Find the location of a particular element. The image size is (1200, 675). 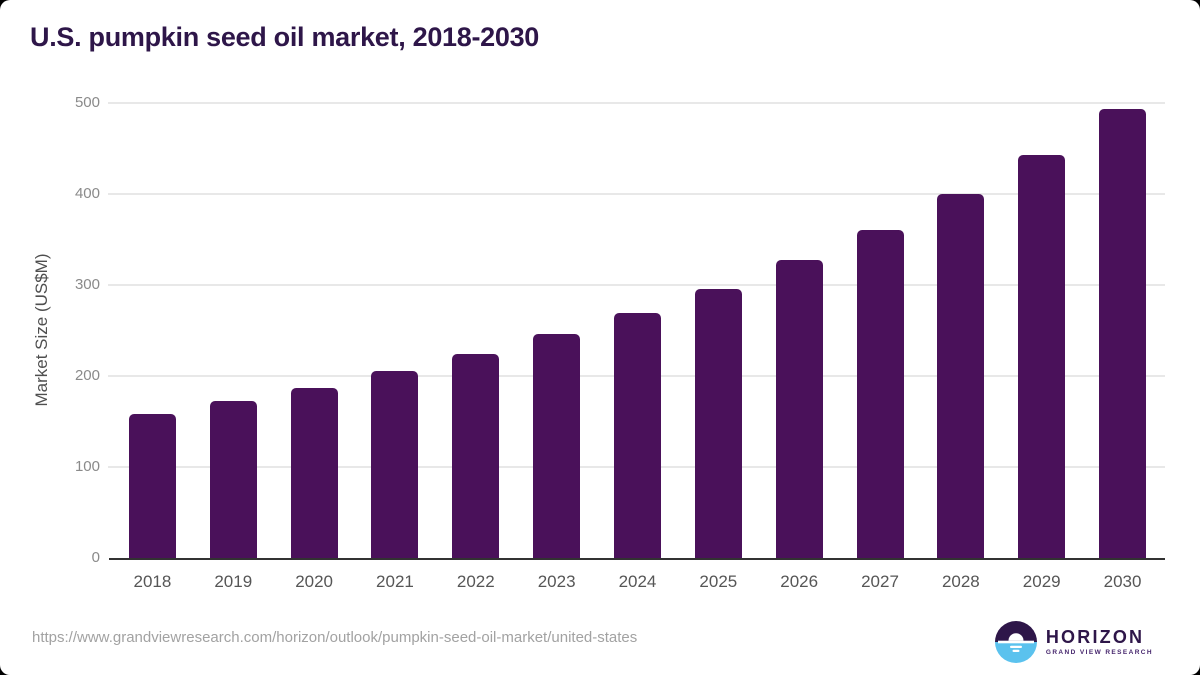

logo-text: HORIZON GRAND VIEW RESEARCH is located at coordinates (1099, 642).